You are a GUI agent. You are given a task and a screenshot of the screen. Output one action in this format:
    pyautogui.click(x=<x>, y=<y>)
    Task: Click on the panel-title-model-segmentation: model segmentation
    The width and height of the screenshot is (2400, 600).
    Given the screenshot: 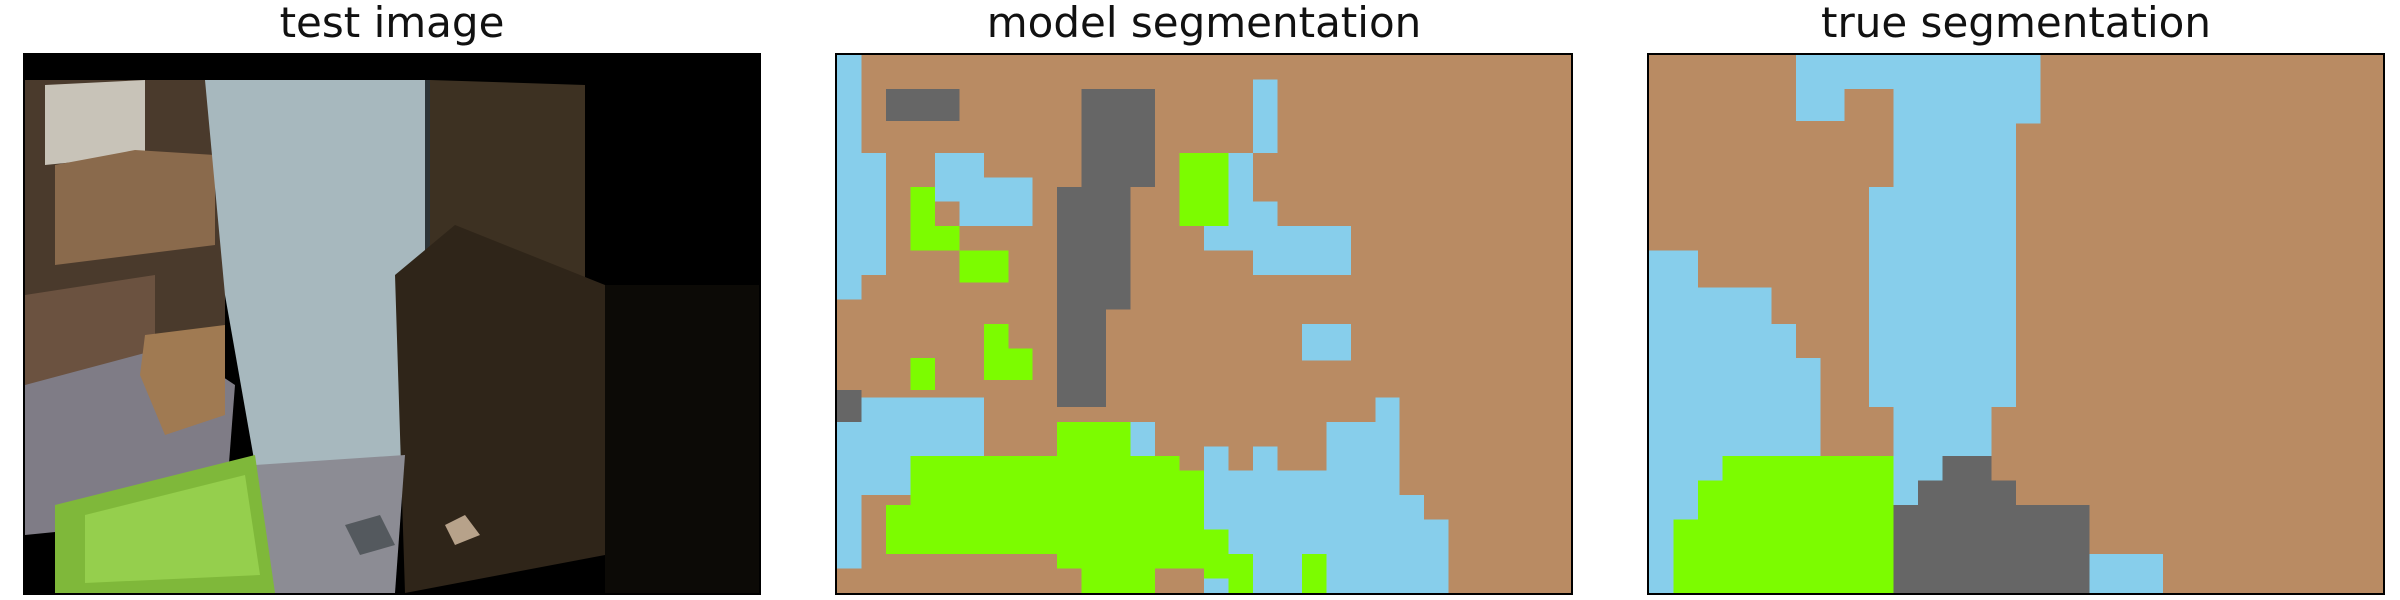 What is the action you would take?
    pyautogui.click(x=1204, y=23)
    